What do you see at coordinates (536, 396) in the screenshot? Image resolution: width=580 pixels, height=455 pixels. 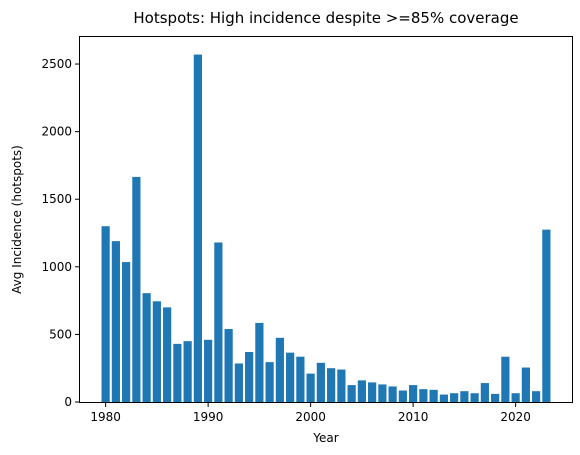 I see `bar-2022` at bounding box center [536, 396].